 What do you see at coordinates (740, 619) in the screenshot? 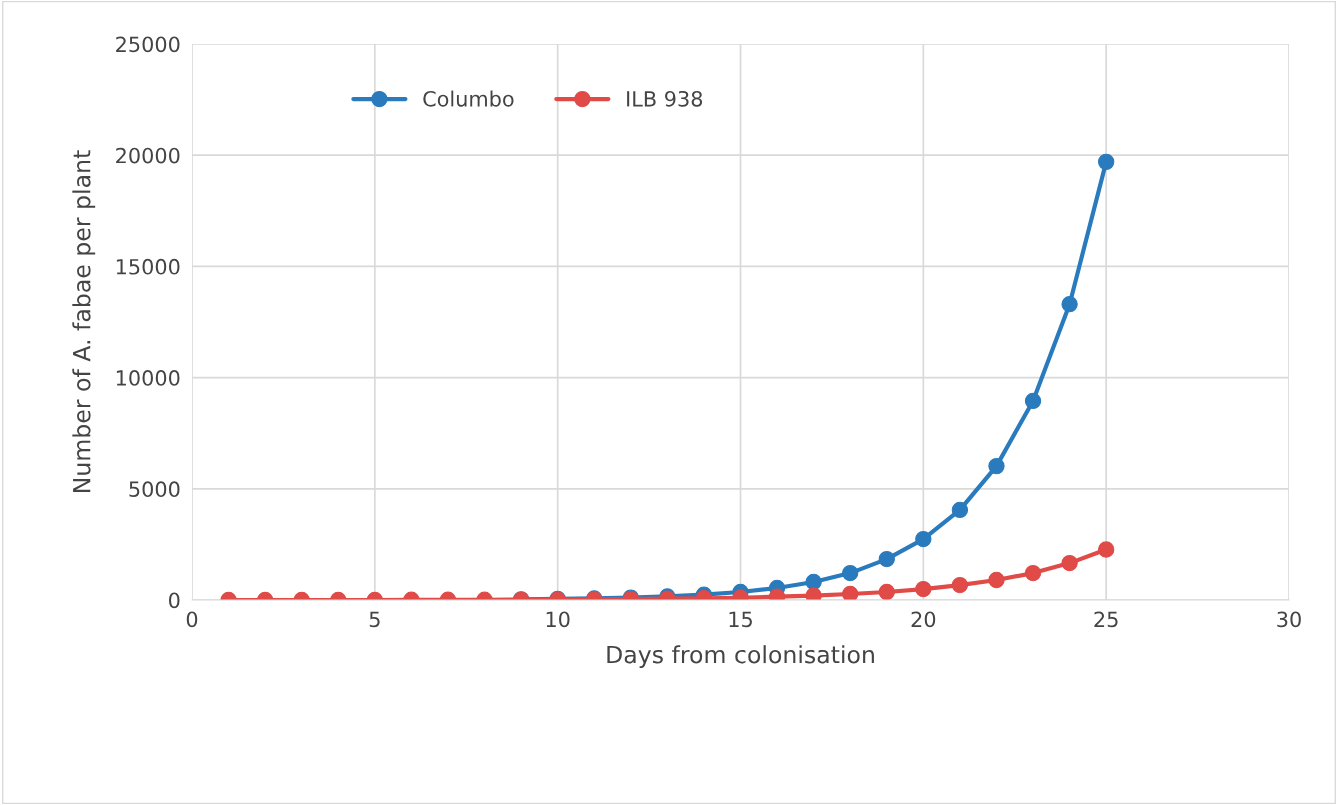
I see `x-tick-label: 15` at bounding box center [740, 619].